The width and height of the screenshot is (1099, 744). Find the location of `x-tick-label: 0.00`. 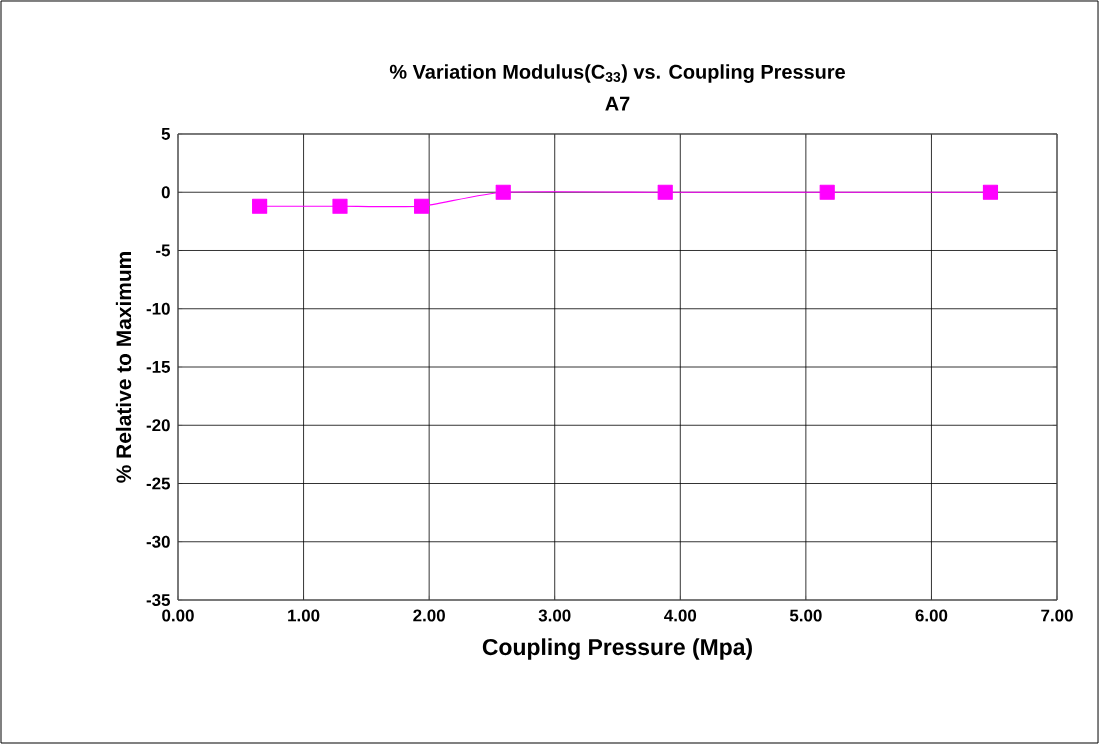

x-tick-label: 0.00 is located at coordinates (178, 615).